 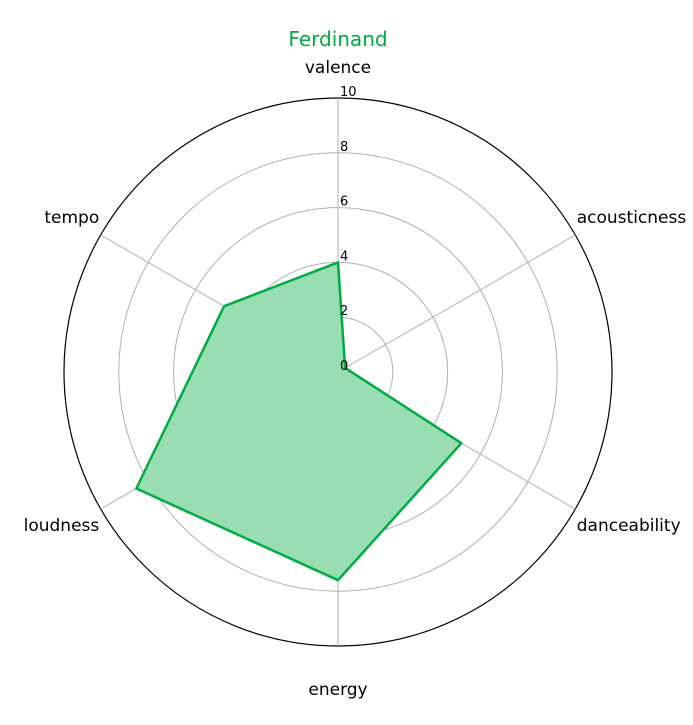 I want to click on spoke-acousticness, so click(x=456, y=303).